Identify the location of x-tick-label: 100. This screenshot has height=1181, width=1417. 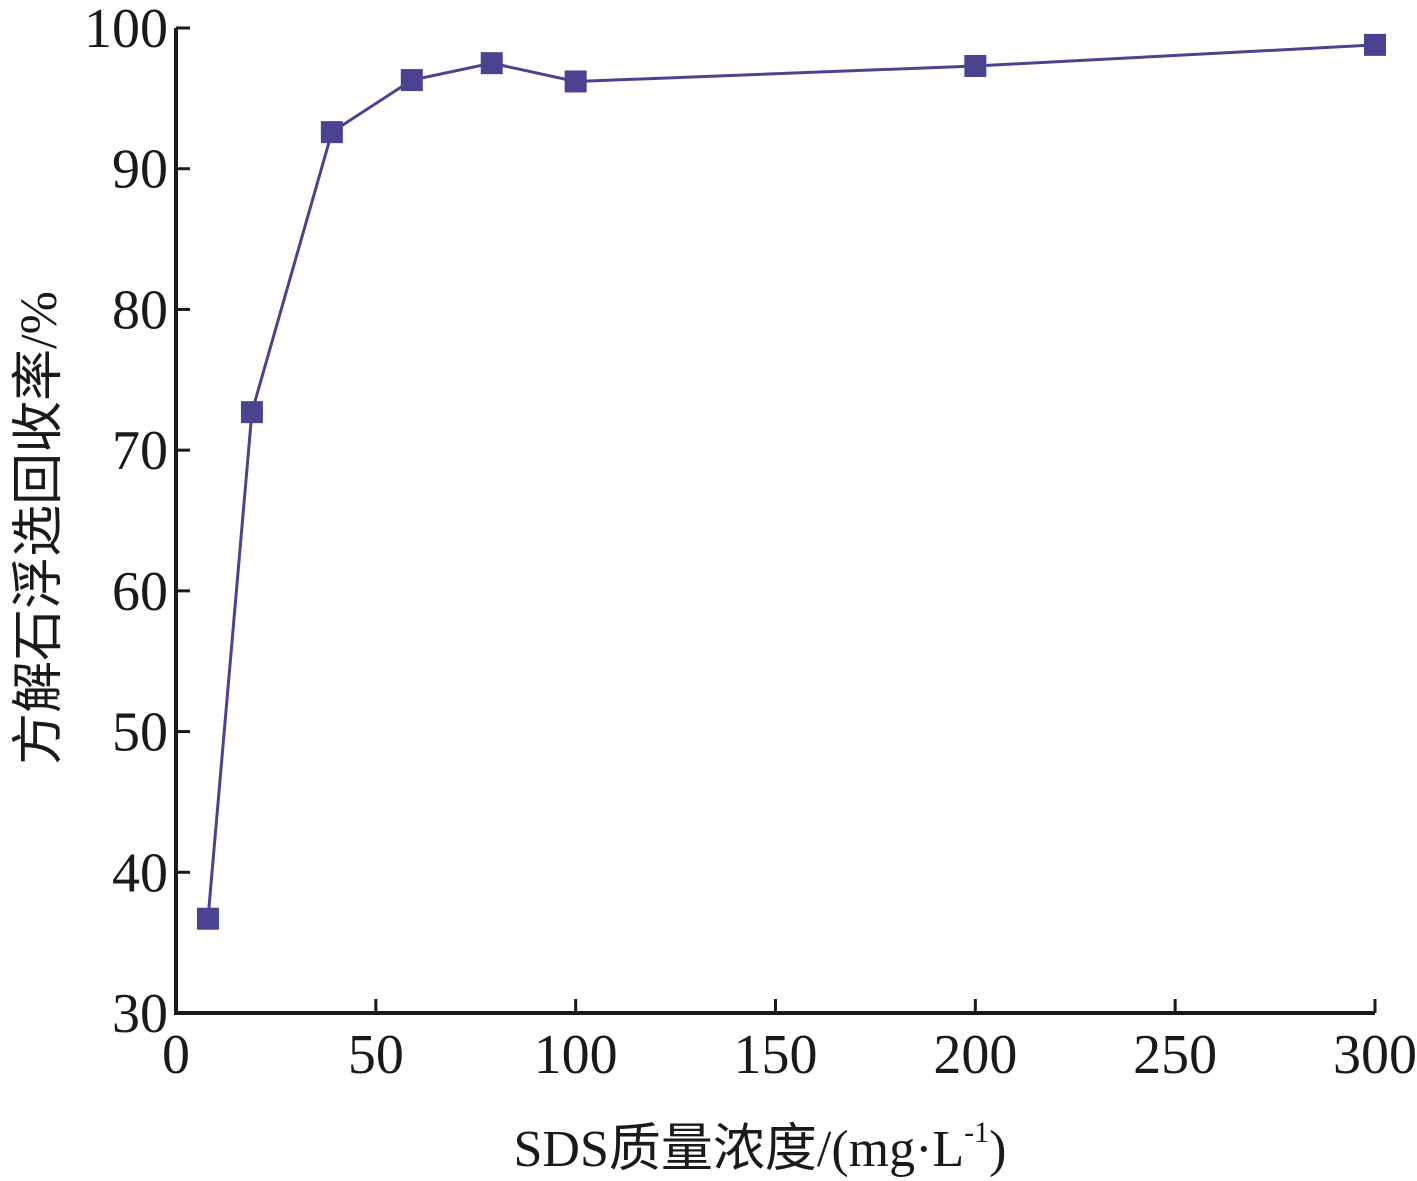
(576, 1055).